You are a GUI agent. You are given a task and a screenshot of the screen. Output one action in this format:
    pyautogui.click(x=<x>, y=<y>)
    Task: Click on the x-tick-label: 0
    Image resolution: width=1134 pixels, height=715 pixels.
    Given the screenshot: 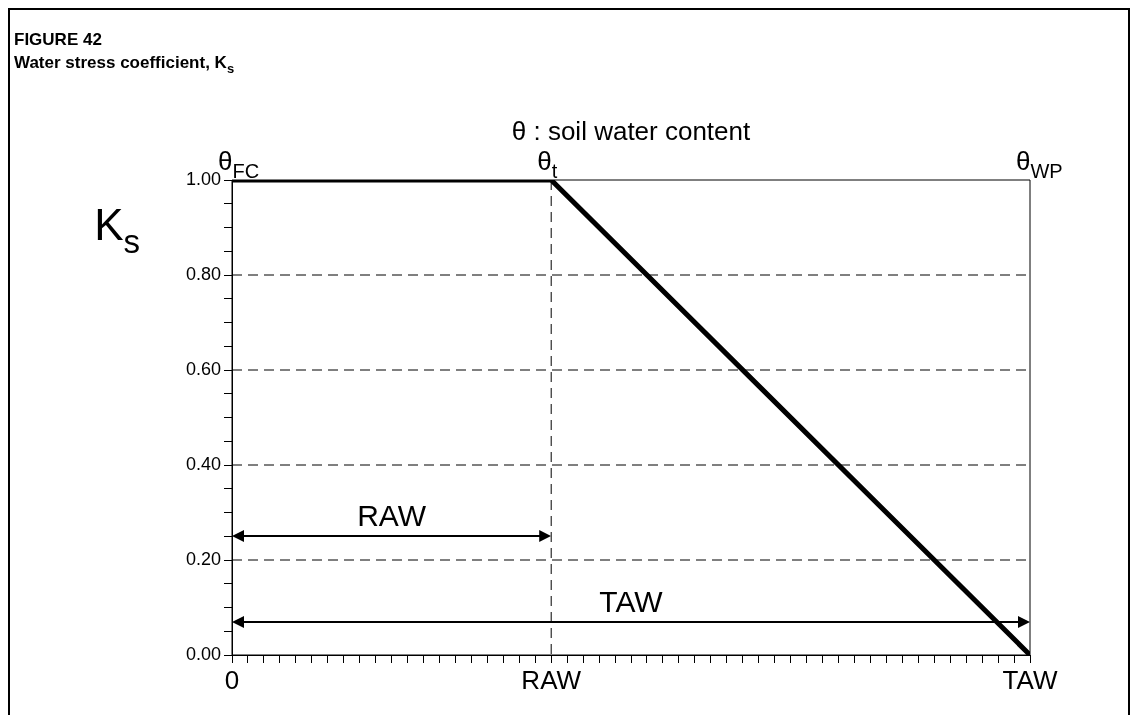 What is the action you would take?
    pyautogui.click(x=232, y=679)
    